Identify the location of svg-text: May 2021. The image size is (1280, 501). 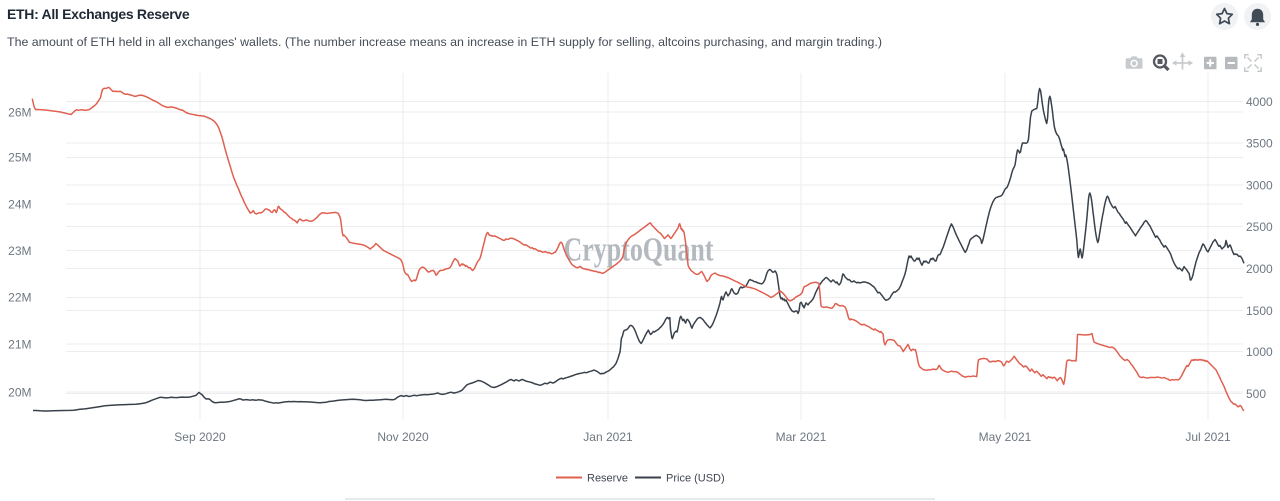
(1005, 437).